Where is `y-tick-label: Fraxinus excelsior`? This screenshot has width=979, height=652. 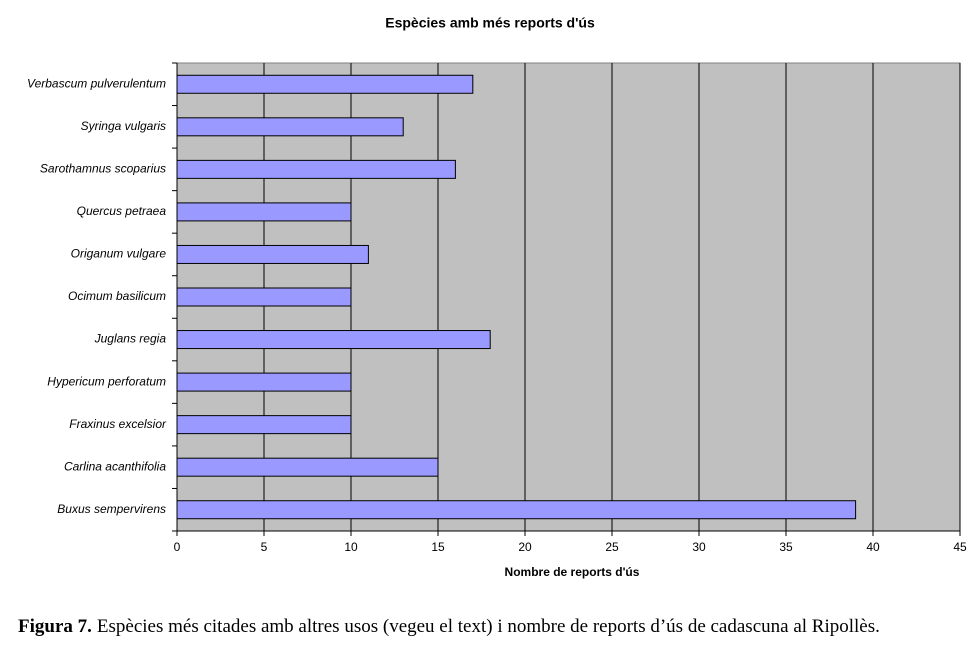 y-tick-label: Fraxinus excelsior is located at coordinates (118, 424).